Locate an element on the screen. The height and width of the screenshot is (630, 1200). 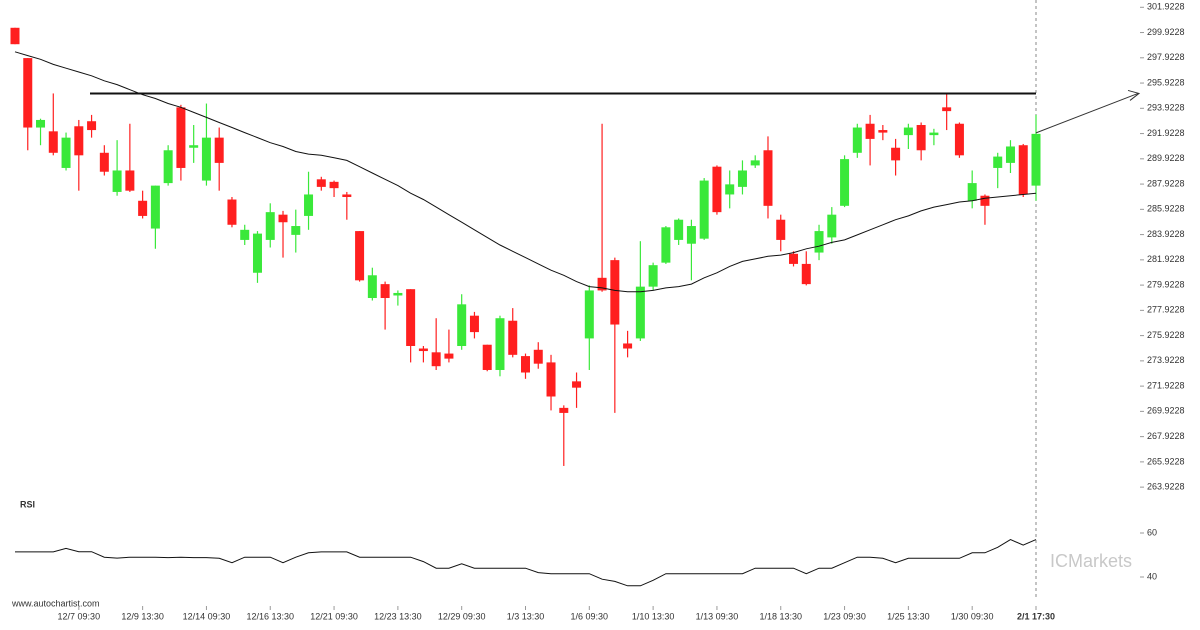
x-tick-label: 1/6 09:30 is located at coordinates (590, 616).